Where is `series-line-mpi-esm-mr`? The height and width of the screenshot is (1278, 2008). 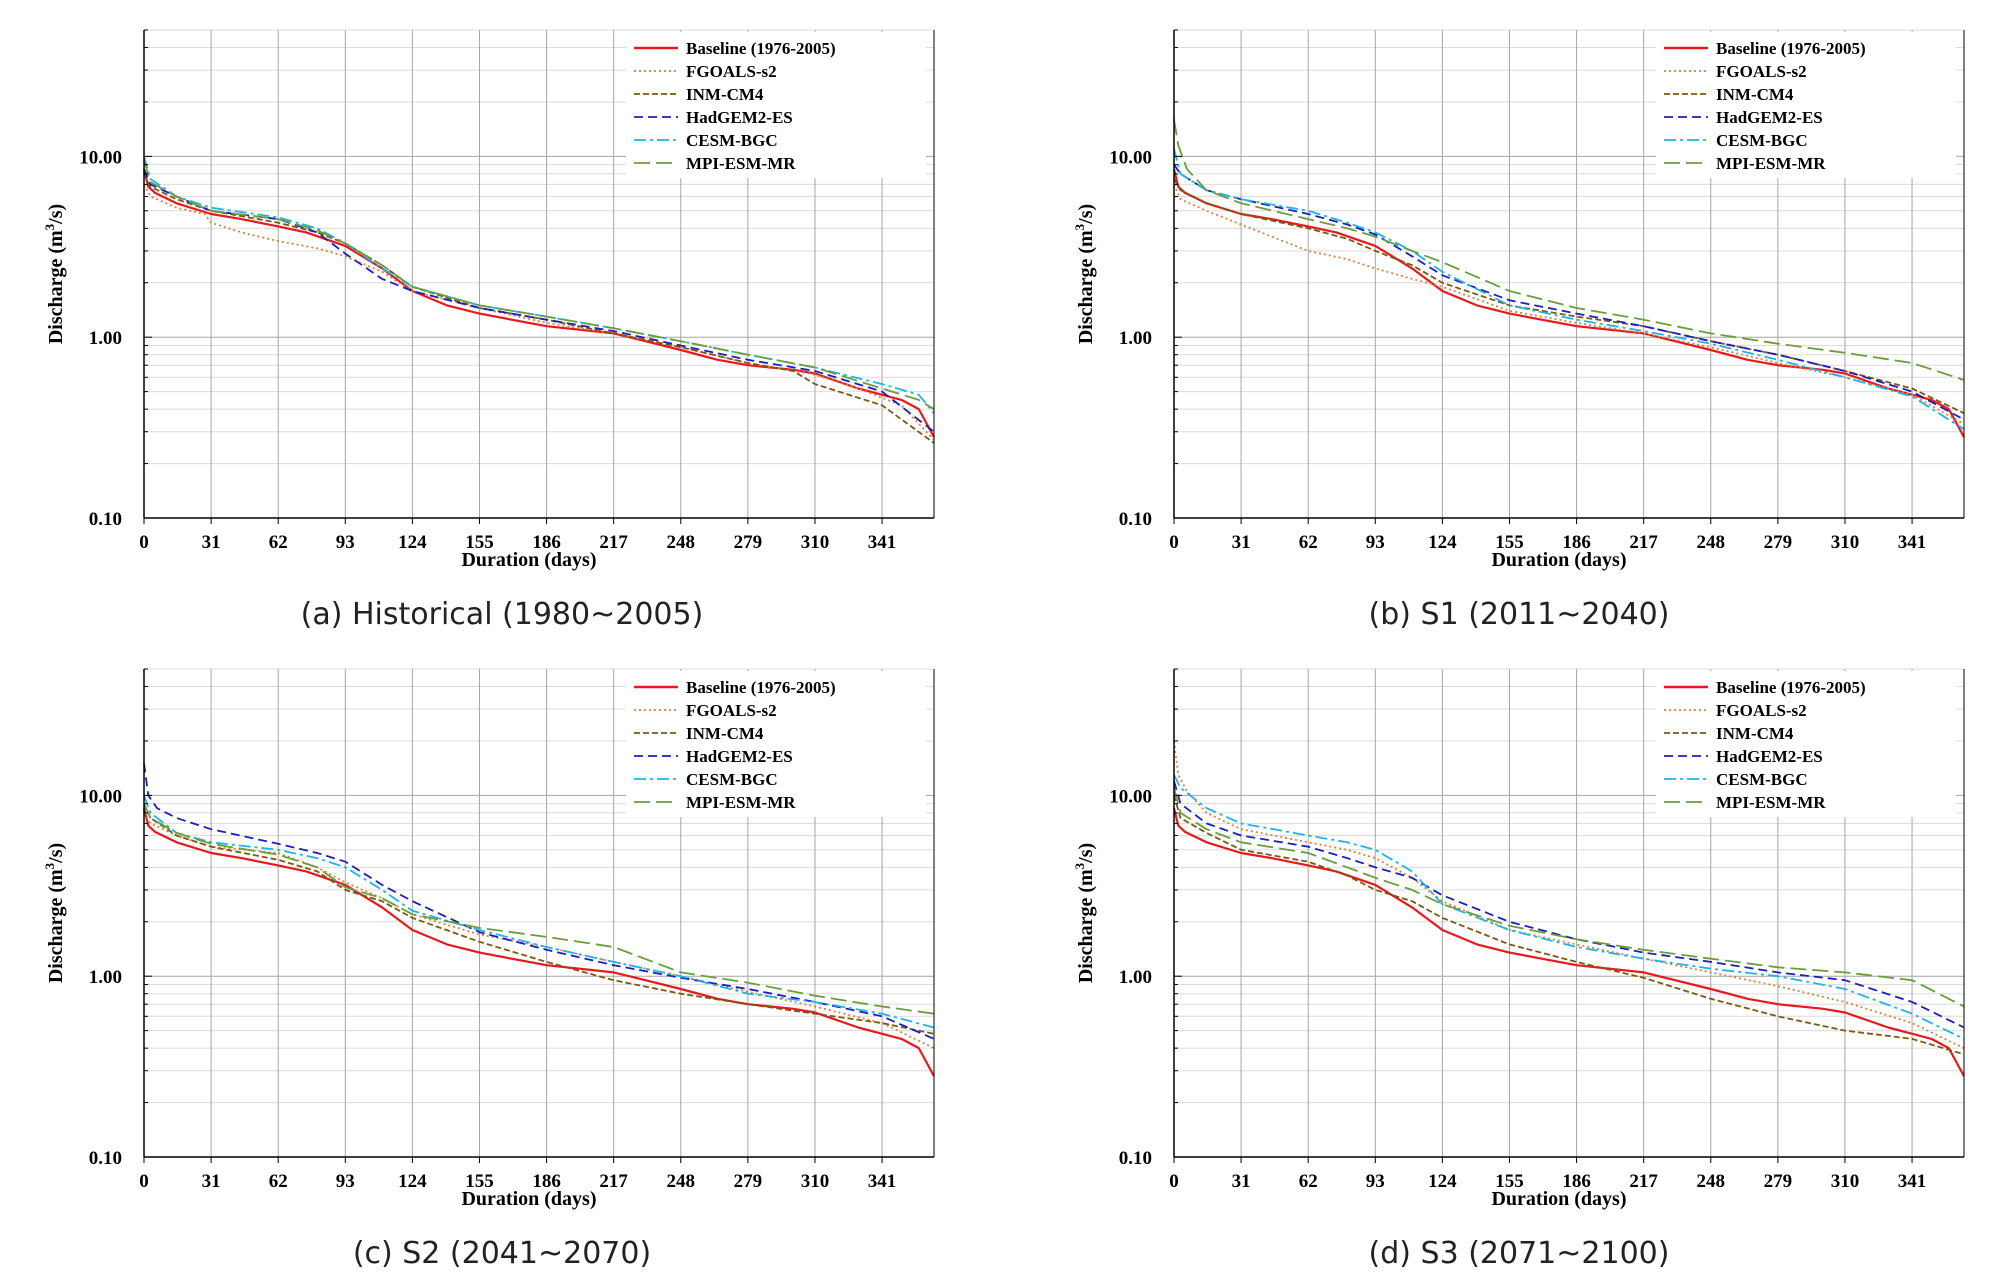 series-line-mpi-esm-mr is located at coordinates (1569, 250).